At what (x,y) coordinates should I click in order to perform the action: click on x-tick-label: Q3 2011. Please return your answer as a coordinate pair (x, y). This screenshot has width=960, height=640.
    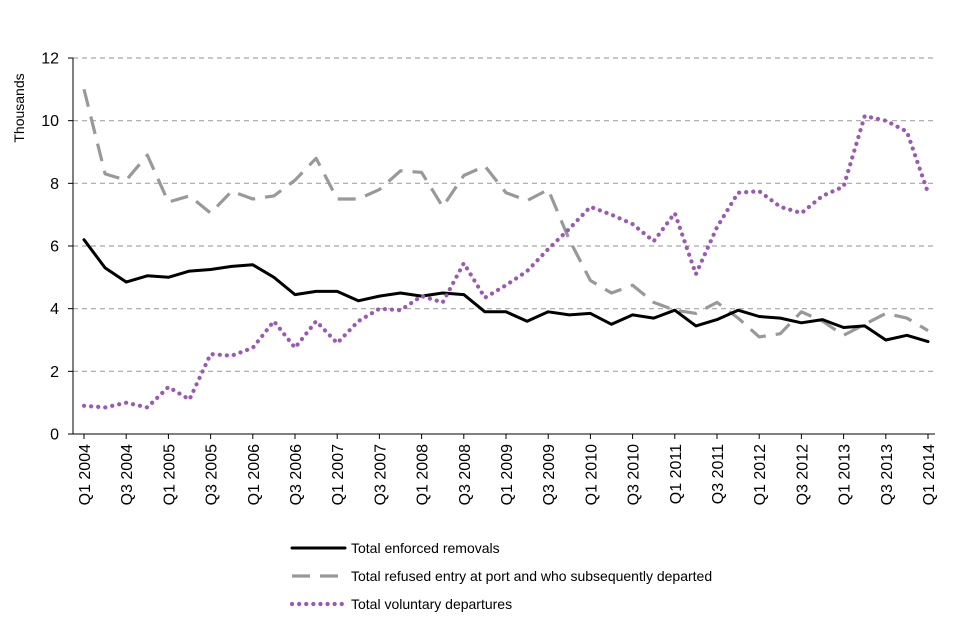
    Looking at the image, I should click on (718, 474).